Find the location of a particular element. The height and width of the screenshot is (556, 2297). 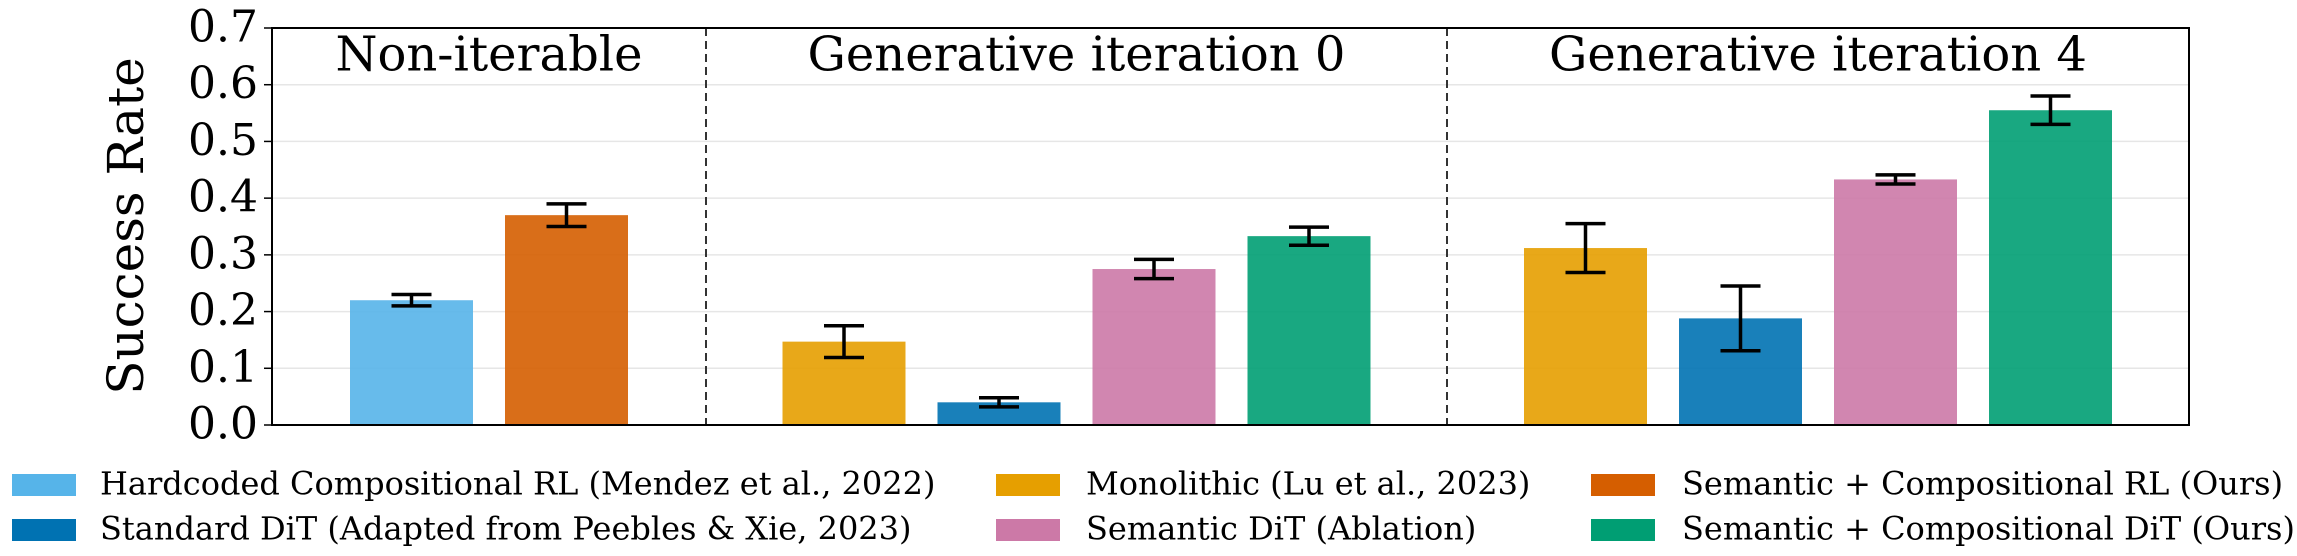

y-tick-label: 0.3 is located at coordinates (223, 253).